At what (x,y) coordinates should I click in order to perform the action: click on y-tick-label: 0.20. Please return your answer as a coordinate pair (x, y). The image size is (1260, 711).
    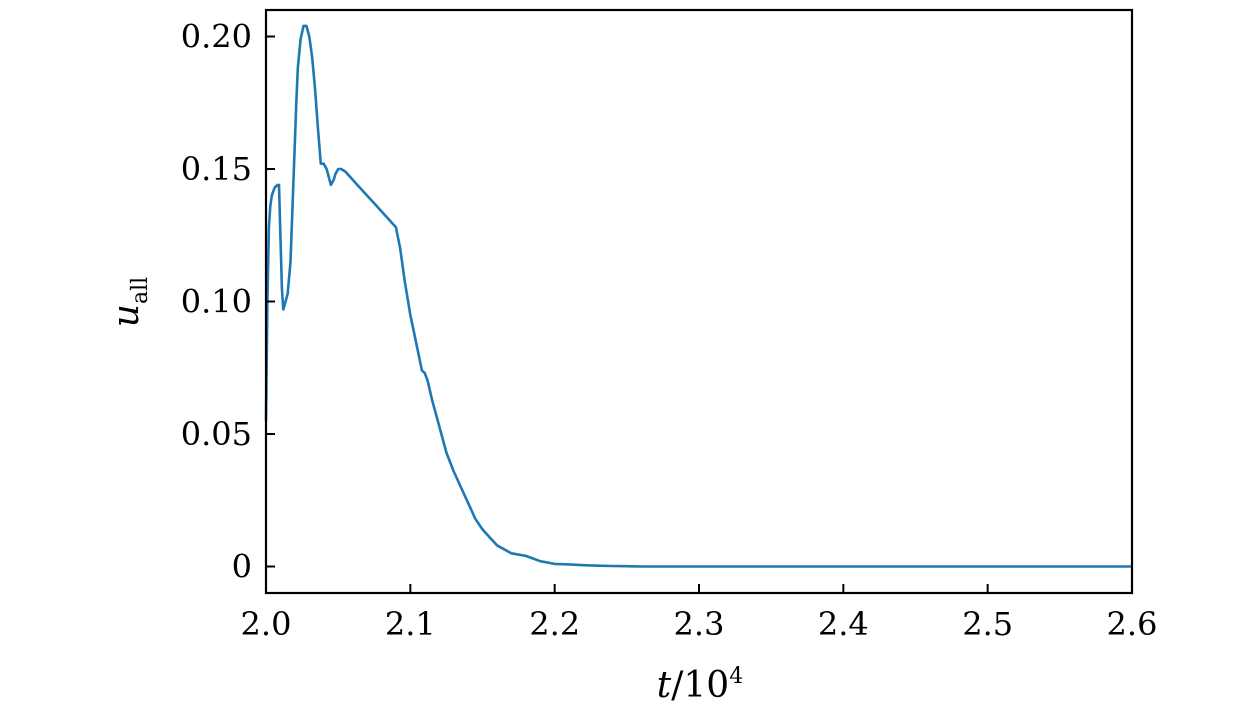
    Looking at the image, I should click on (216, 37).